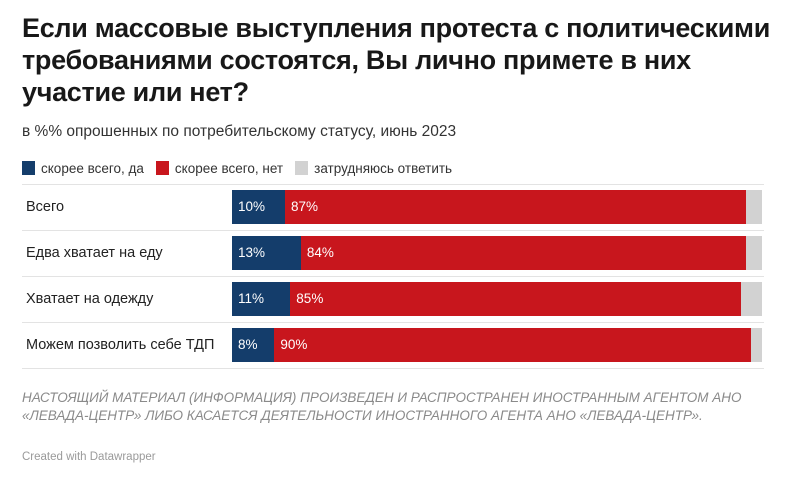  I want to click on stacked-bar: 10% 87%, so click(497, 207).